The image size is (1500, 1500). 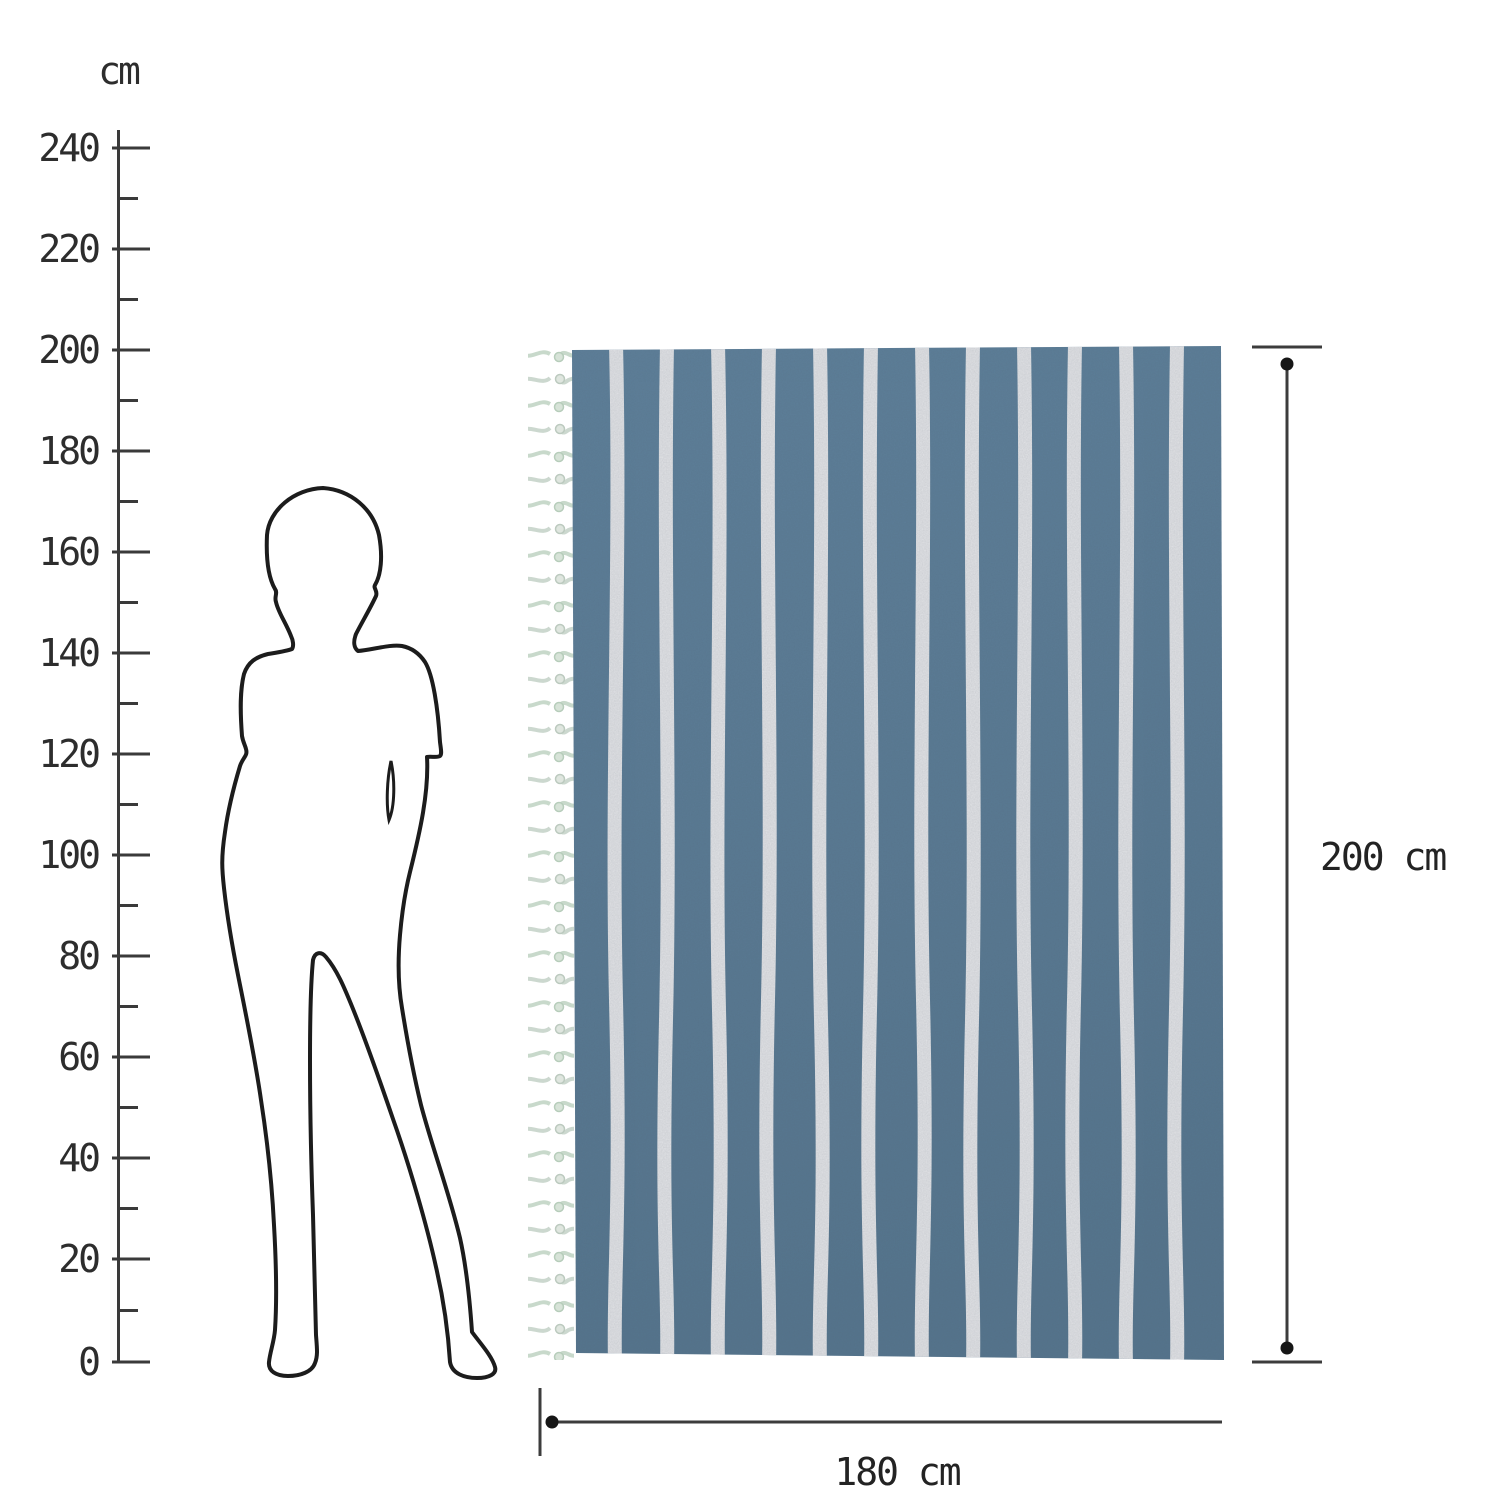 What do you see at coordinates (89, 1362) in the screenshot?
I see `ruler-tick-label-0: 0` at bounding box center [89, 1362].